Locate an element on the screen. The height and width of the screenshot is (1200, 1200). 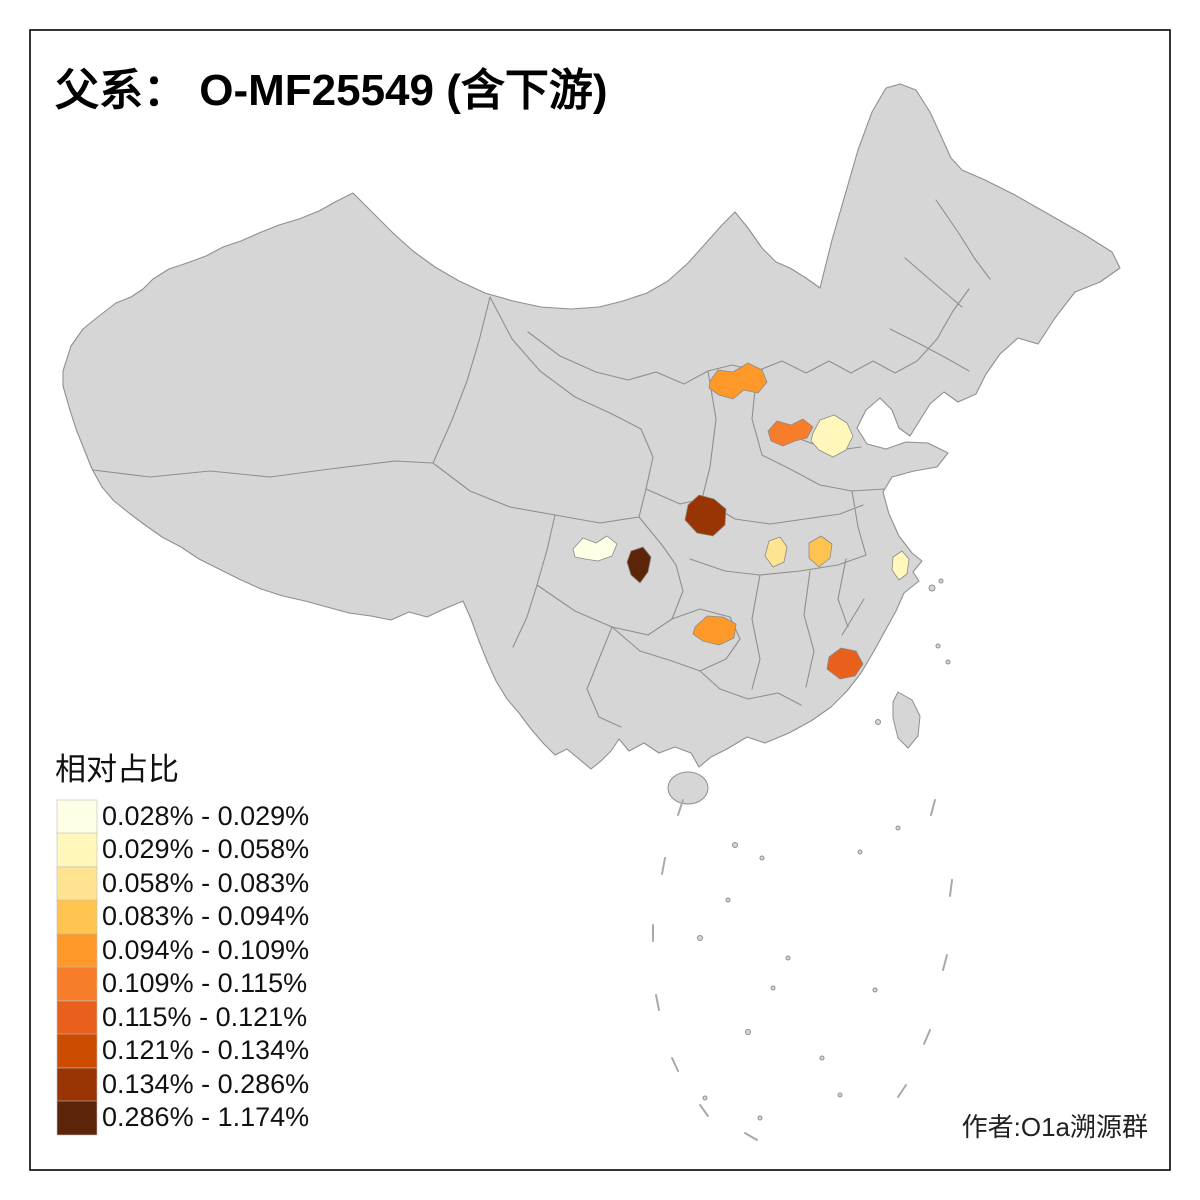
choropleth-regions is located at coordinates (741, 521).